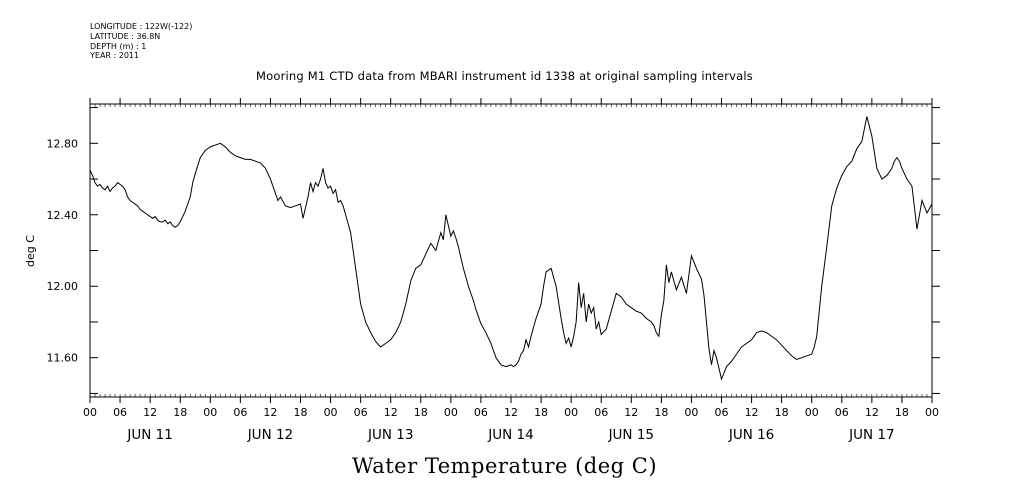  What do you see at coordinates (115, 56) in the screenshot?
I see `metadata-year: YEAR : 2011` at bounding box center [115, 56].